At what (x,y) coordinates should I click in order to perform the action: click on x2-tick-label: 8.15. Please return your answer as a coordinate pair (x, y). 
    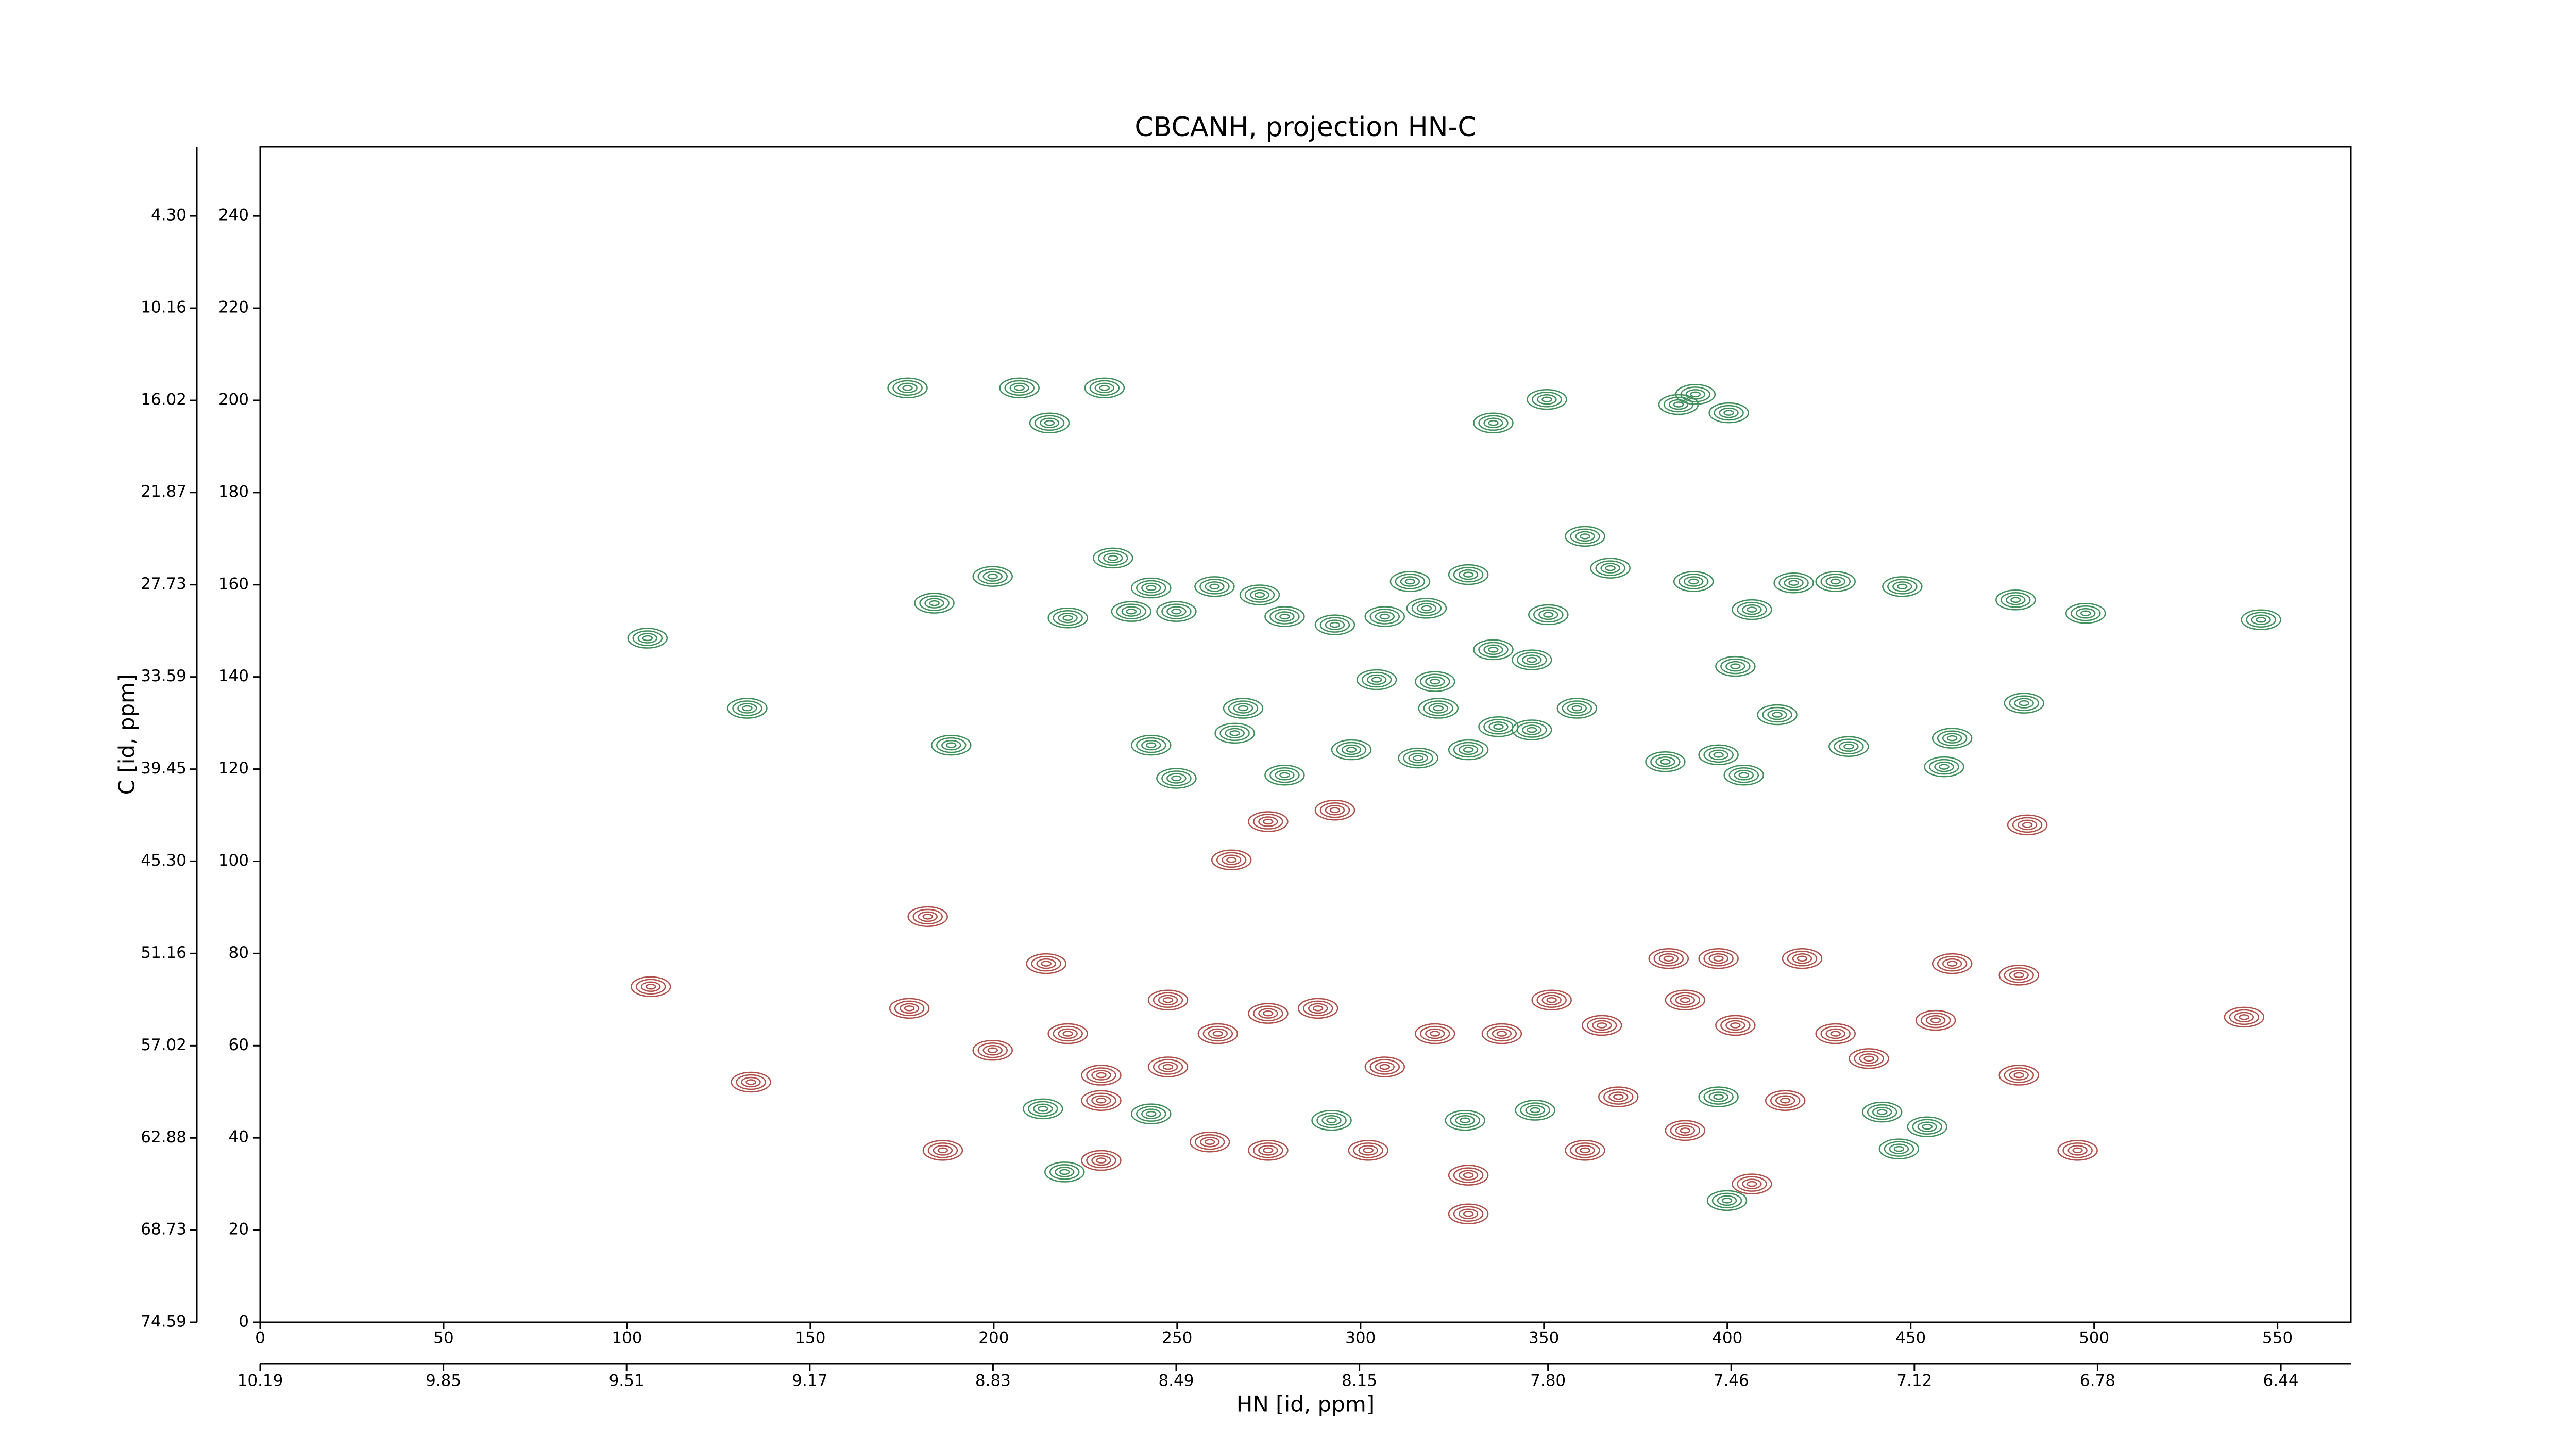
    Looking at the image, I should click on (1359, 1381).